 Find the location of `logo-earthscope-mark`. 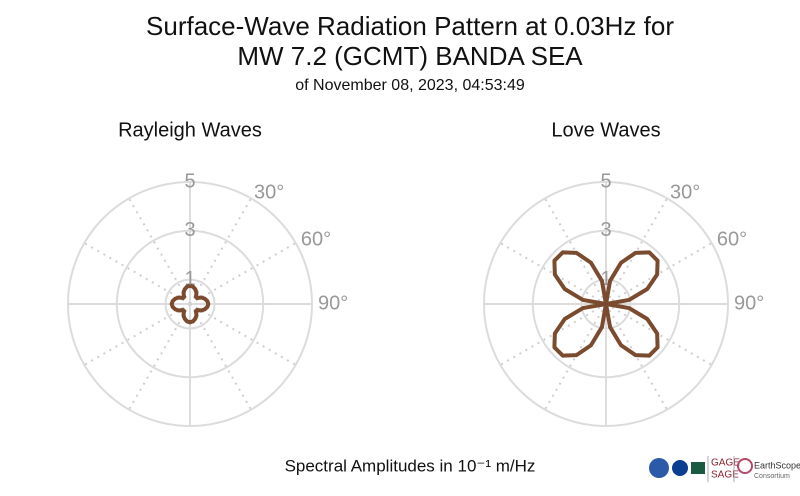

logo-earthscope-mark is located at coordinates (745, 466).